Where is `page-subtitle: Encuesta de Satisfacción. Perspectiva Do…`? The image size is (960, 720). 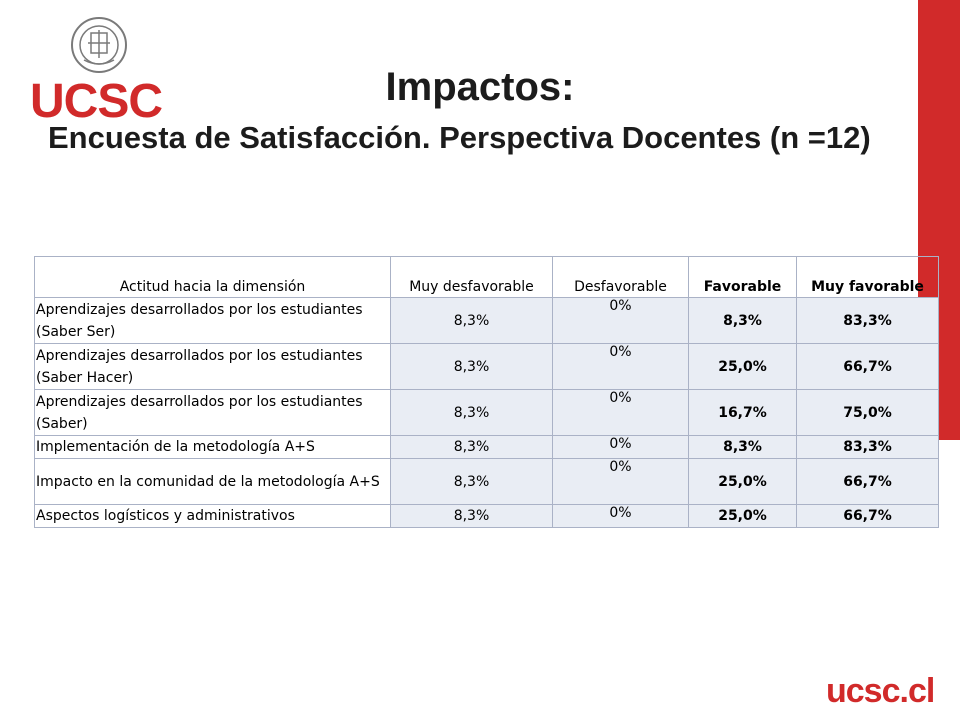
page-subtitle: Encuesta de Satisfacción. Perspectiva Do… is located at coordinates (459, 137).